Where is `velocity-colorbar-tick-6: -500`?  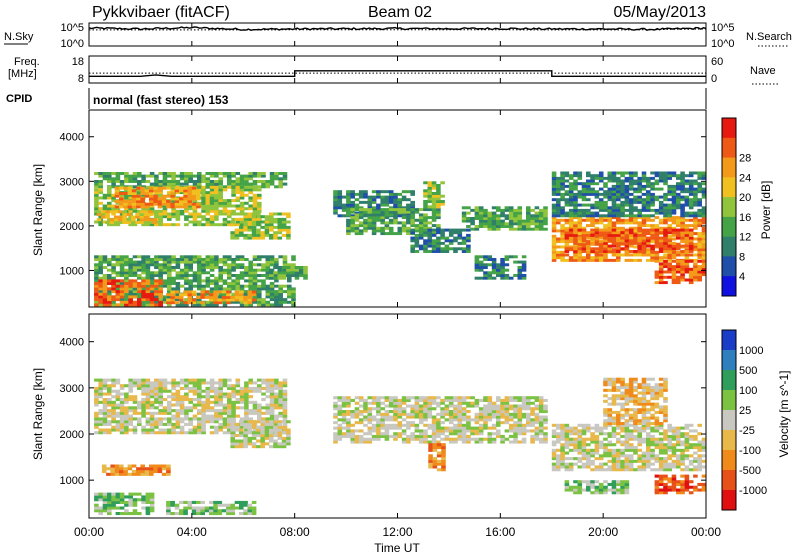
velocity-colorbar-tick-6: -500 is located at coordinates (750, 471).